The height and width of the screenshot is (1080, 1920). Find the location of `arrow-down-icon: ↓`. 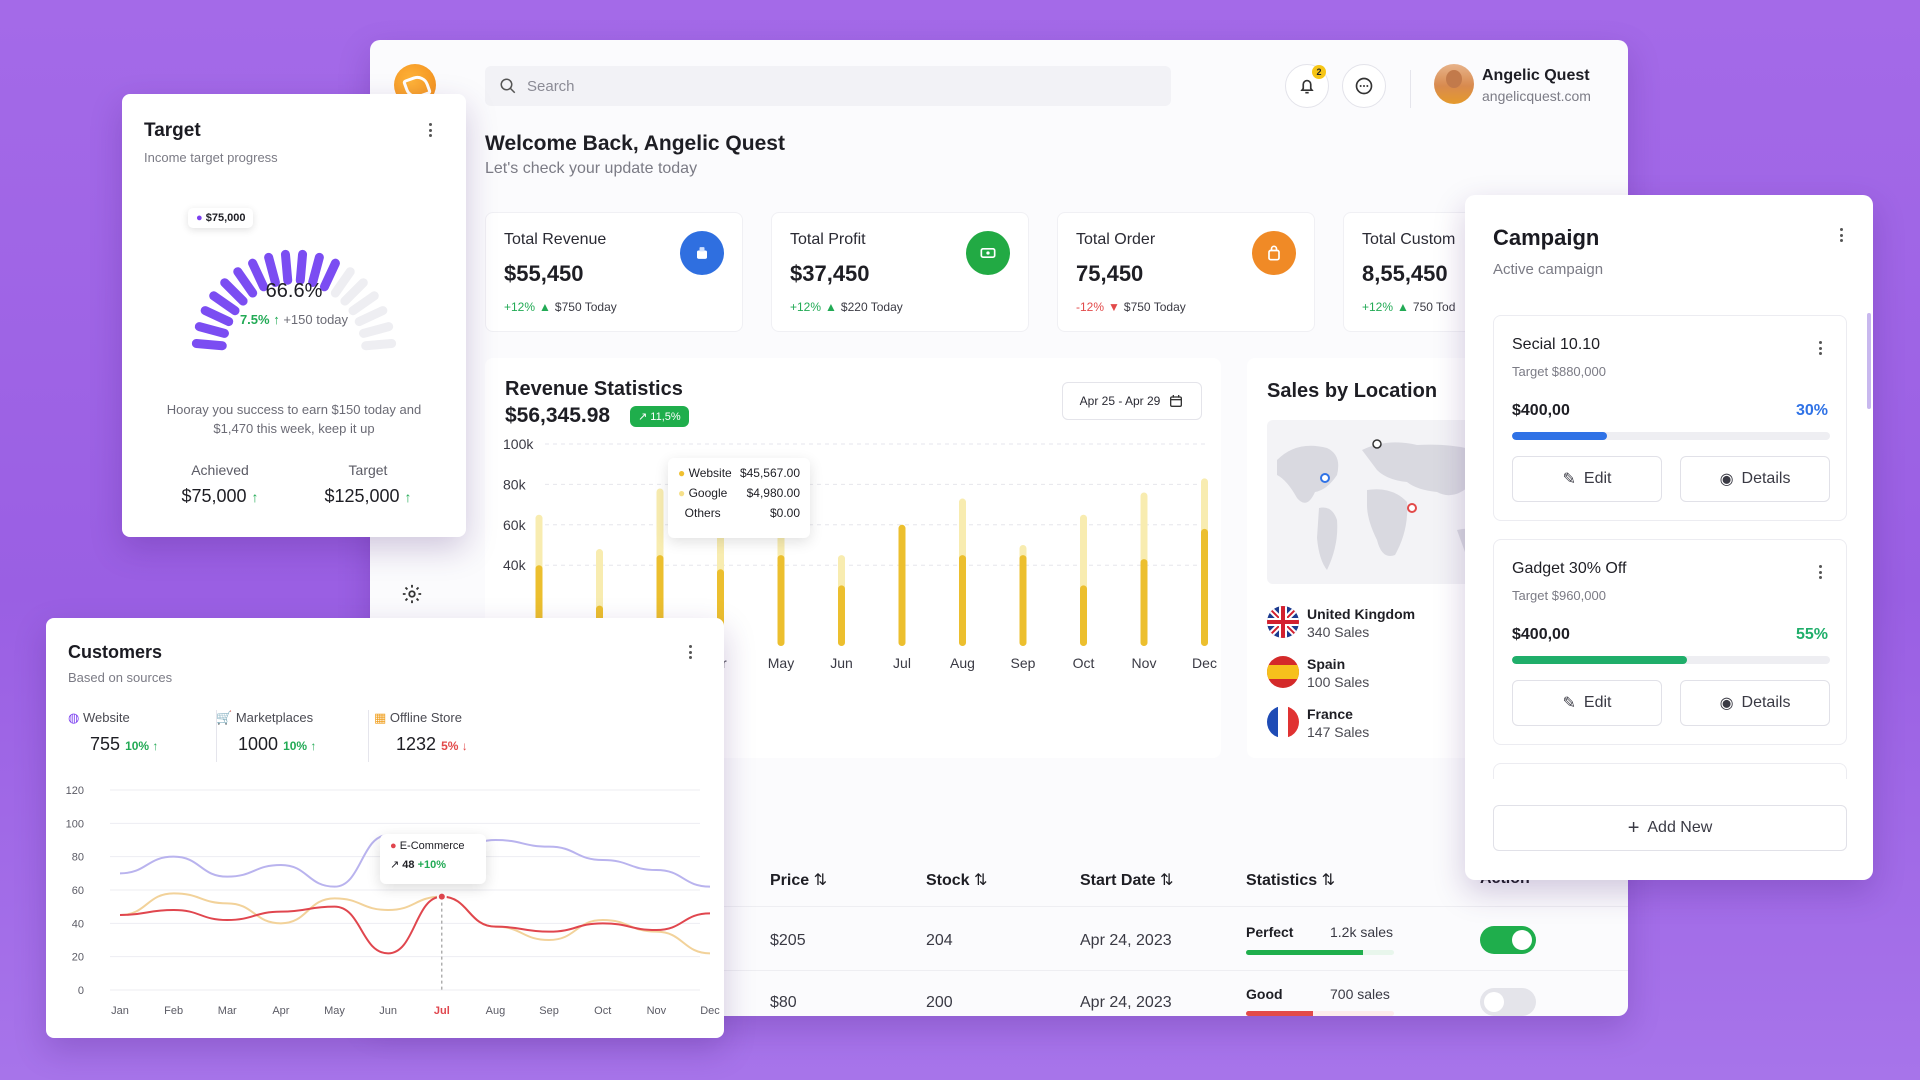

arrow-down-icon: ↓ is located at coordinates (463, 746).